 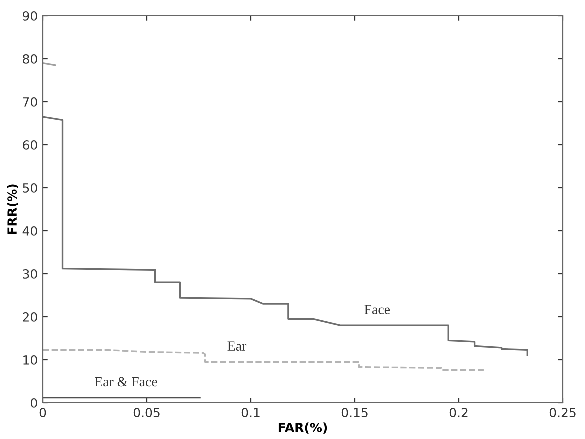 What do you see at coordinates (30, 188) in the screenshot?
I see `y-tick-label: 50` at bounding box center [30, 188].